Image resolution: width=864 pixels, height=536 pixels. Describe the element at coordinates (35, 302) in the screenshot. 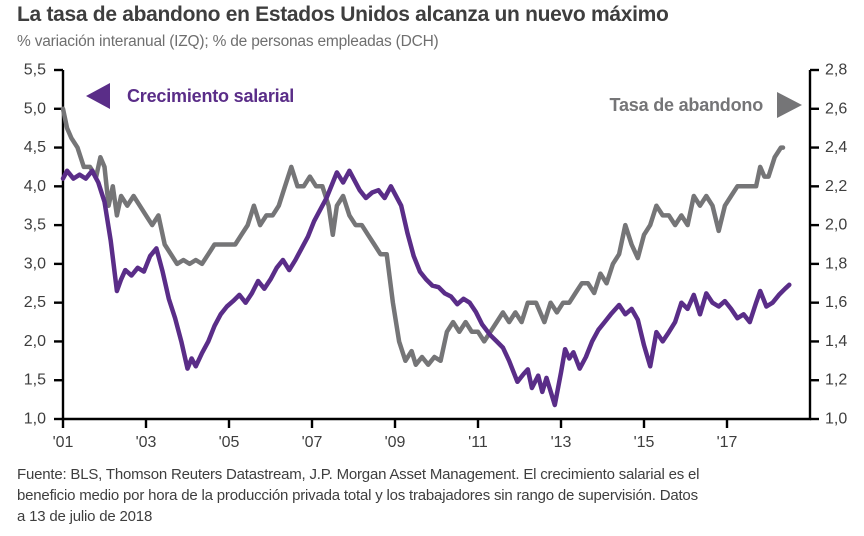

I see `y-left-tick-label: 2,5` at that location.